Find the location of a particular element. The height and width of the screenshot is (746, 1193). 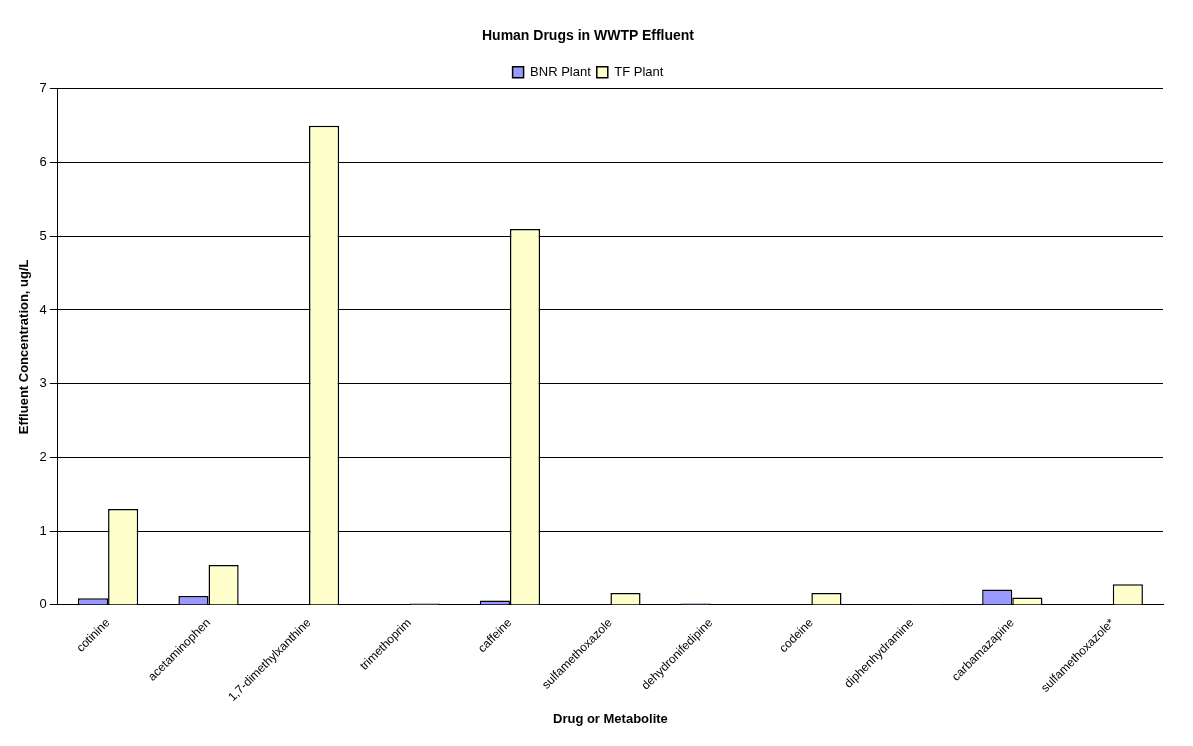

y-tick-label: 6 is located at coordinates (43, 162).